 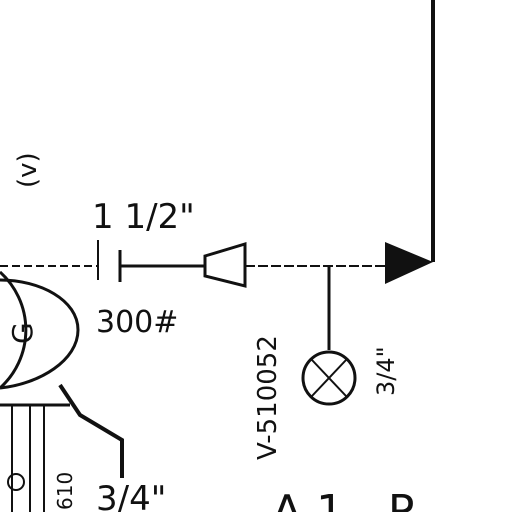 I want to click on diagonal-pipe, so click(x=91, y=430).